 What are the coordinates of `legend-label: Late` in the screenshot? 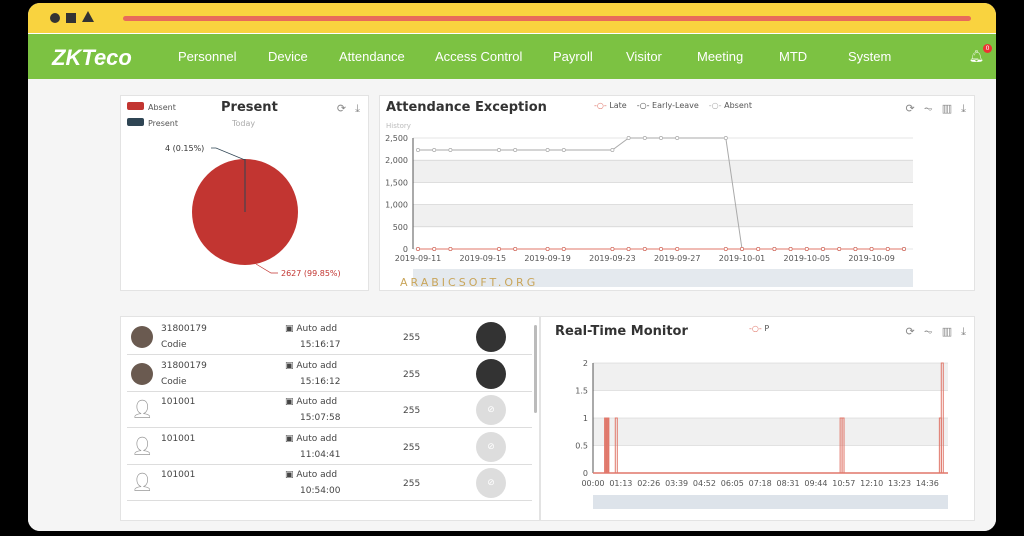 It's located at (618, 105).